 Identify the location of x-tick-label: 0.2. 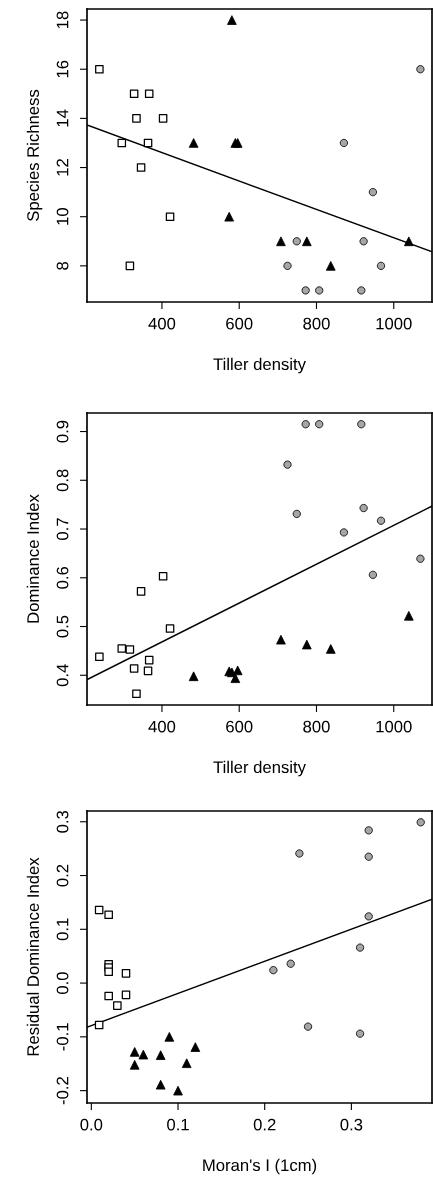
(264, 1124).